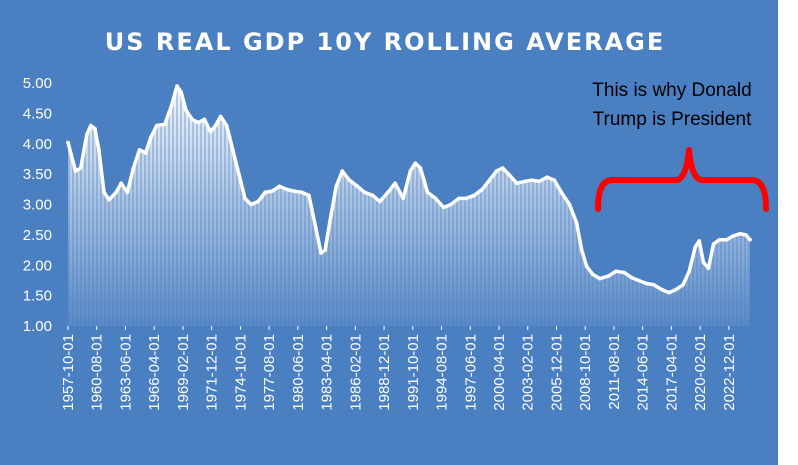 The width and height of the screenshot is (798, 465). I want to click on y-tick-label: 2.00, so click(37, 265).